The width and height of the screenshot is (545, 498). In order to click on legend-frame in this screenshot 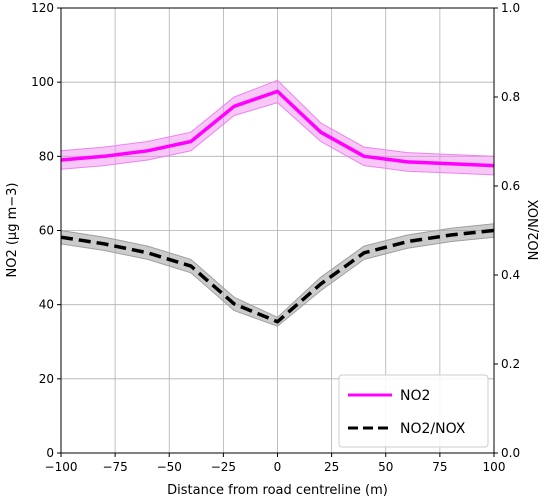, I will do `click(413, 411)`.